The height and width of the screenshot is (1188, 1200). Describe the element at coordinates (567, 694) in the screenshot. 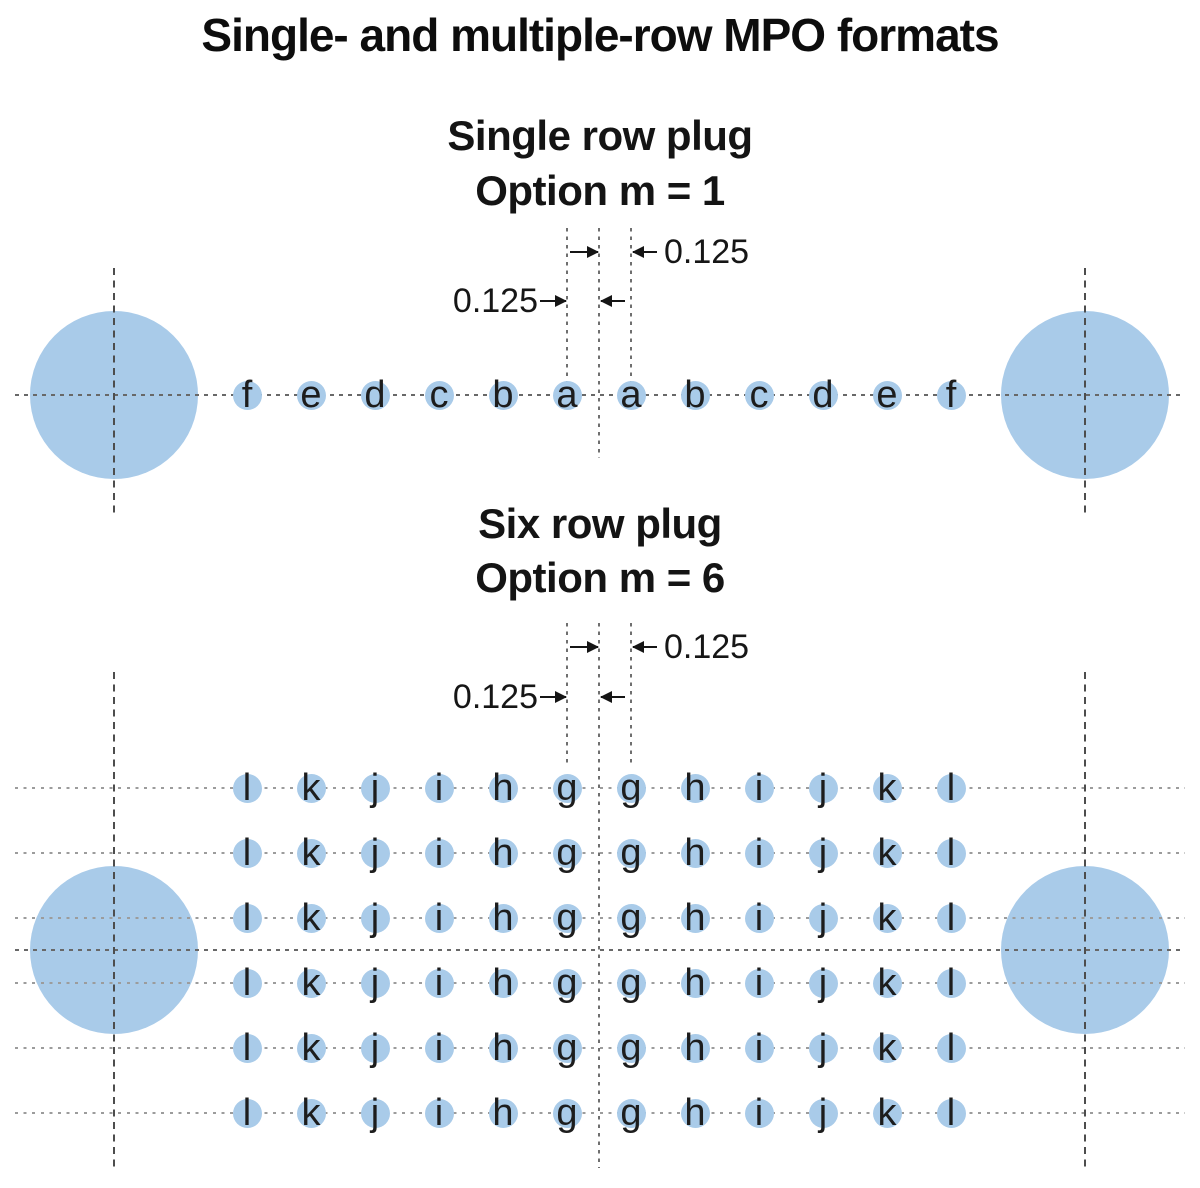

I see `ref-line-left-g-bottom` at that location.